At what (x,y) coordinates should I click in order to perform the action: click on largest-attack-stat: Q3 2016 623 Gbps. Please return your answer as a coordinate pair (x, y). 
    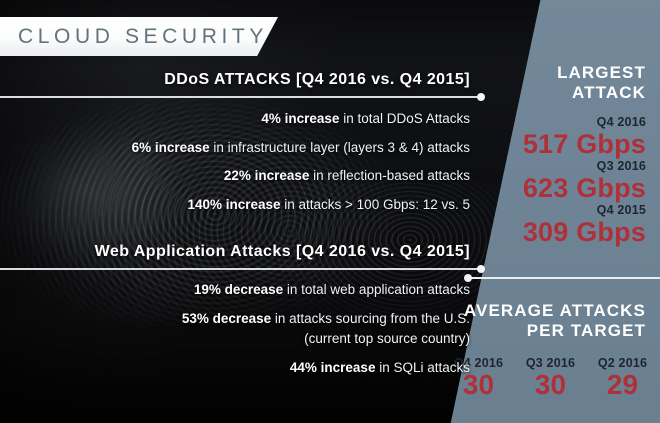
    Looking at the image, I should click on (546, 181).